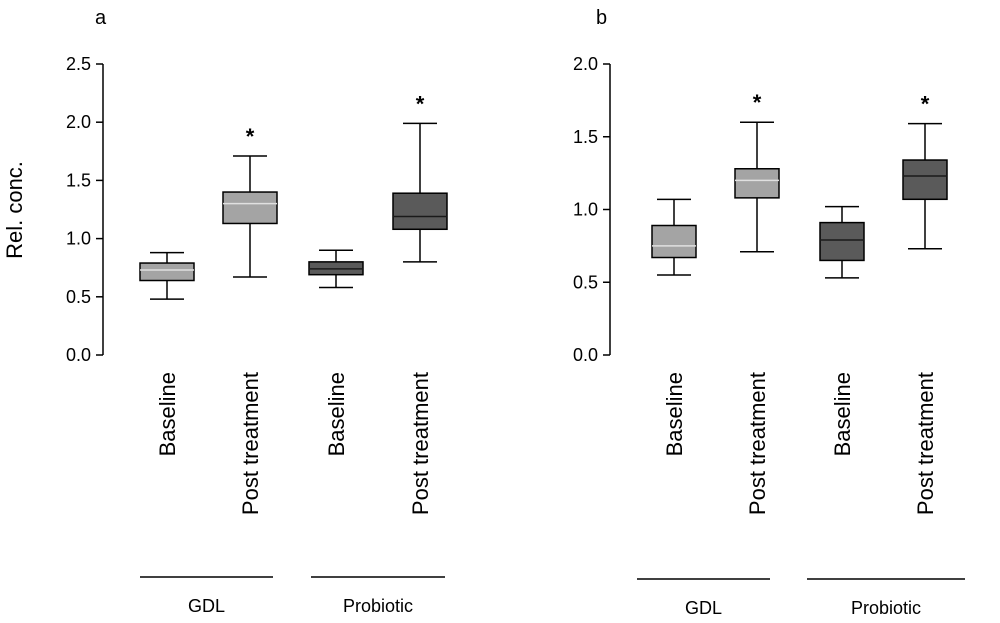 The height and width of the screenshot is (623, 1000). What do you see at coordinates (167, 272) in the screenshot?
I see `panel-a-box-1-iqr-box` at bounding box center [167, 272].